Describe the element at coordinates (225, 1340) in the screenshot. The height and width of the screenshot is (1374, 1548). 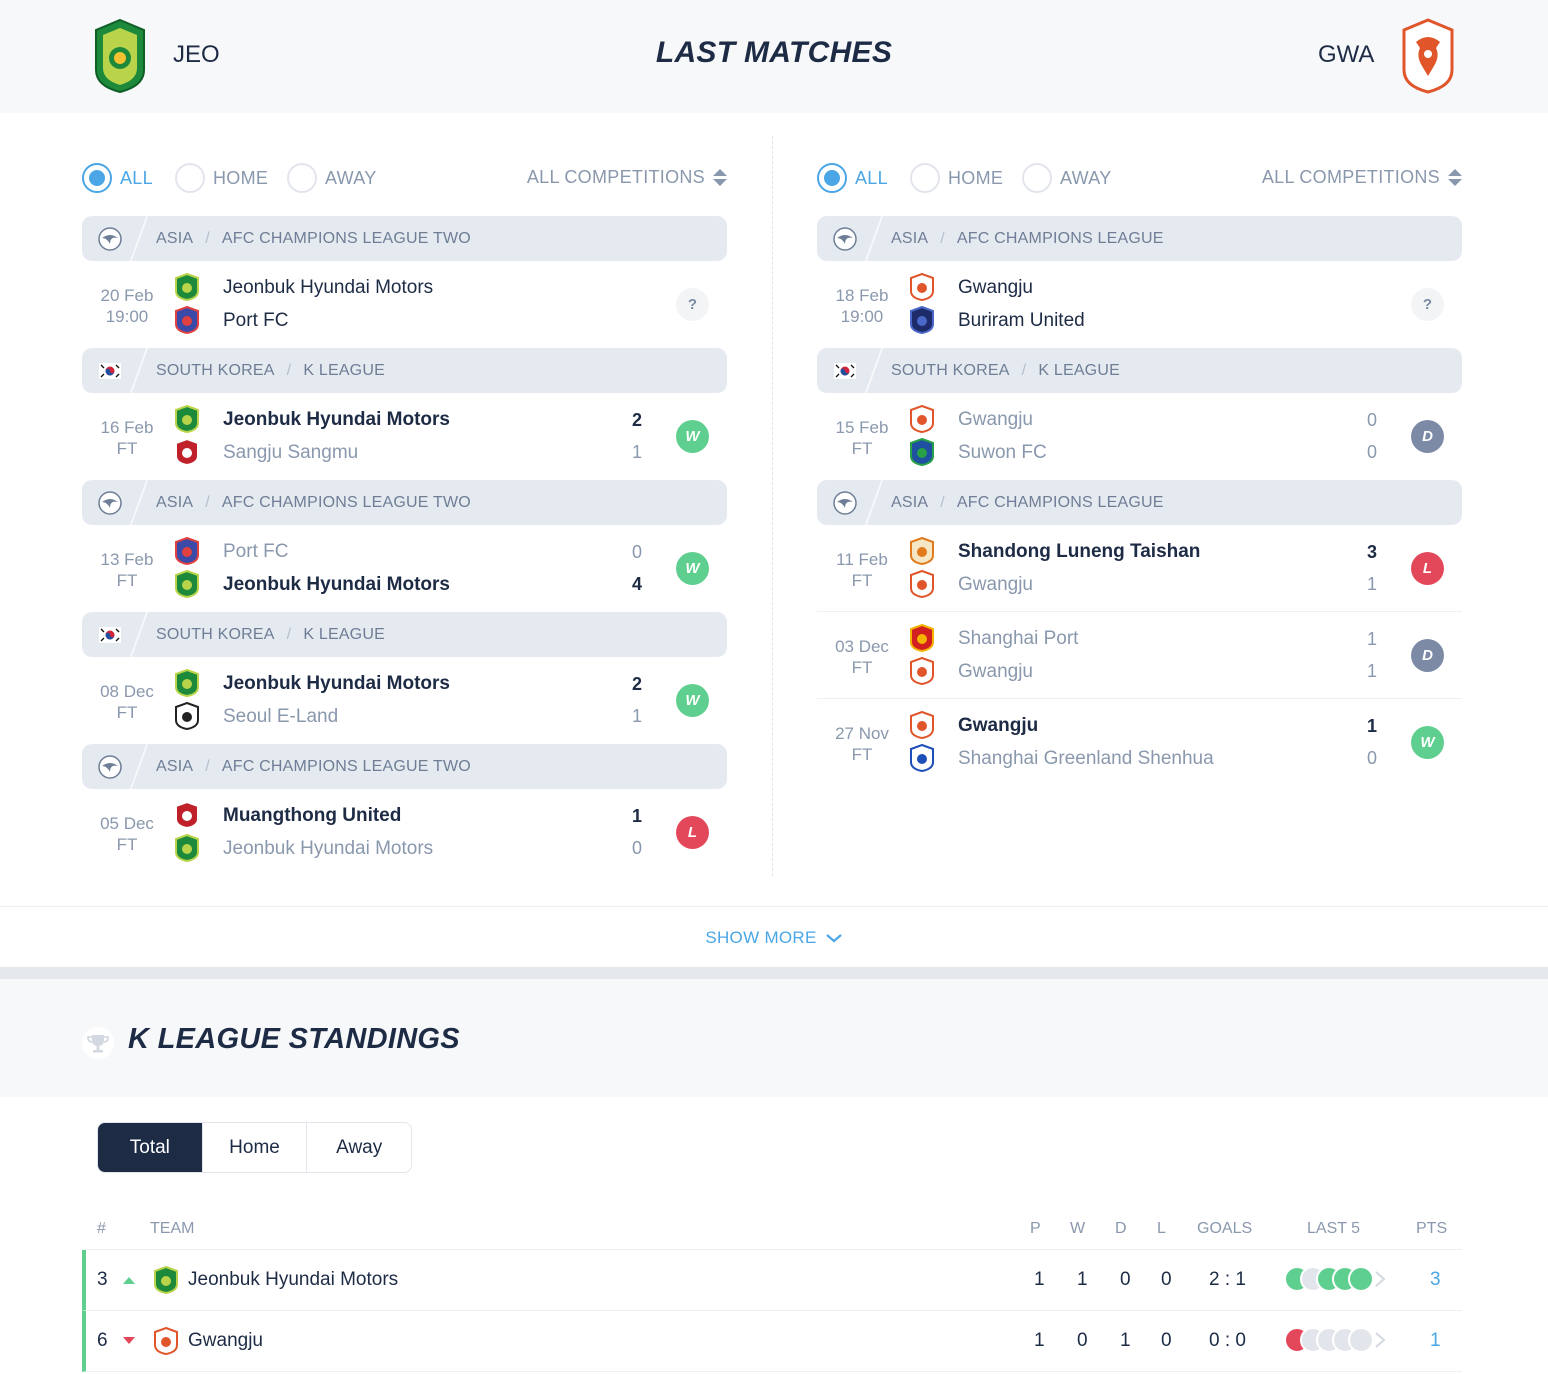
I see `team-name: Gwangju` at that location.